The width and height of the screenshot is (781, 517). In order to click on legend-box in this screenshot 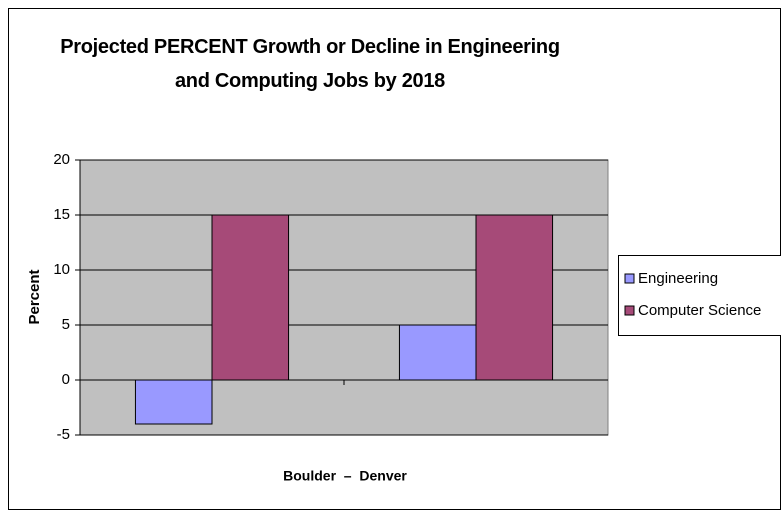, I will do `click(699, 295)`.